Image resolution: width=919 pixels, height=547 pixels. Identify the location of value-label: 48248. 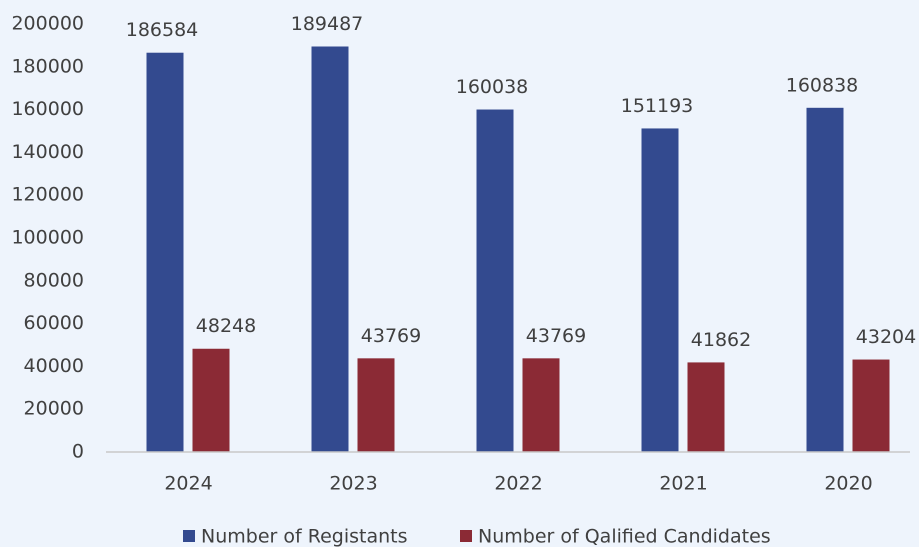
(226, 326).